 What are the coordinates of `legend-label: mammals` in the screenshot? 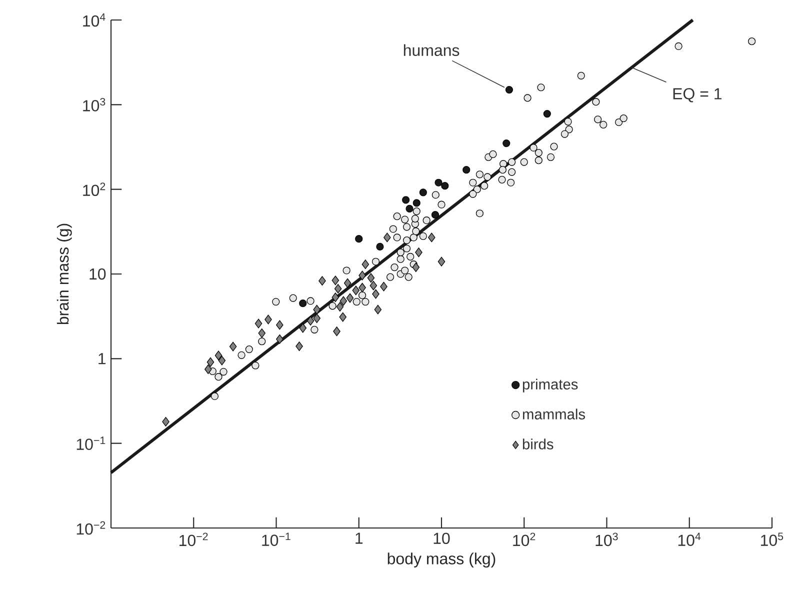 It's located at (554, 414).